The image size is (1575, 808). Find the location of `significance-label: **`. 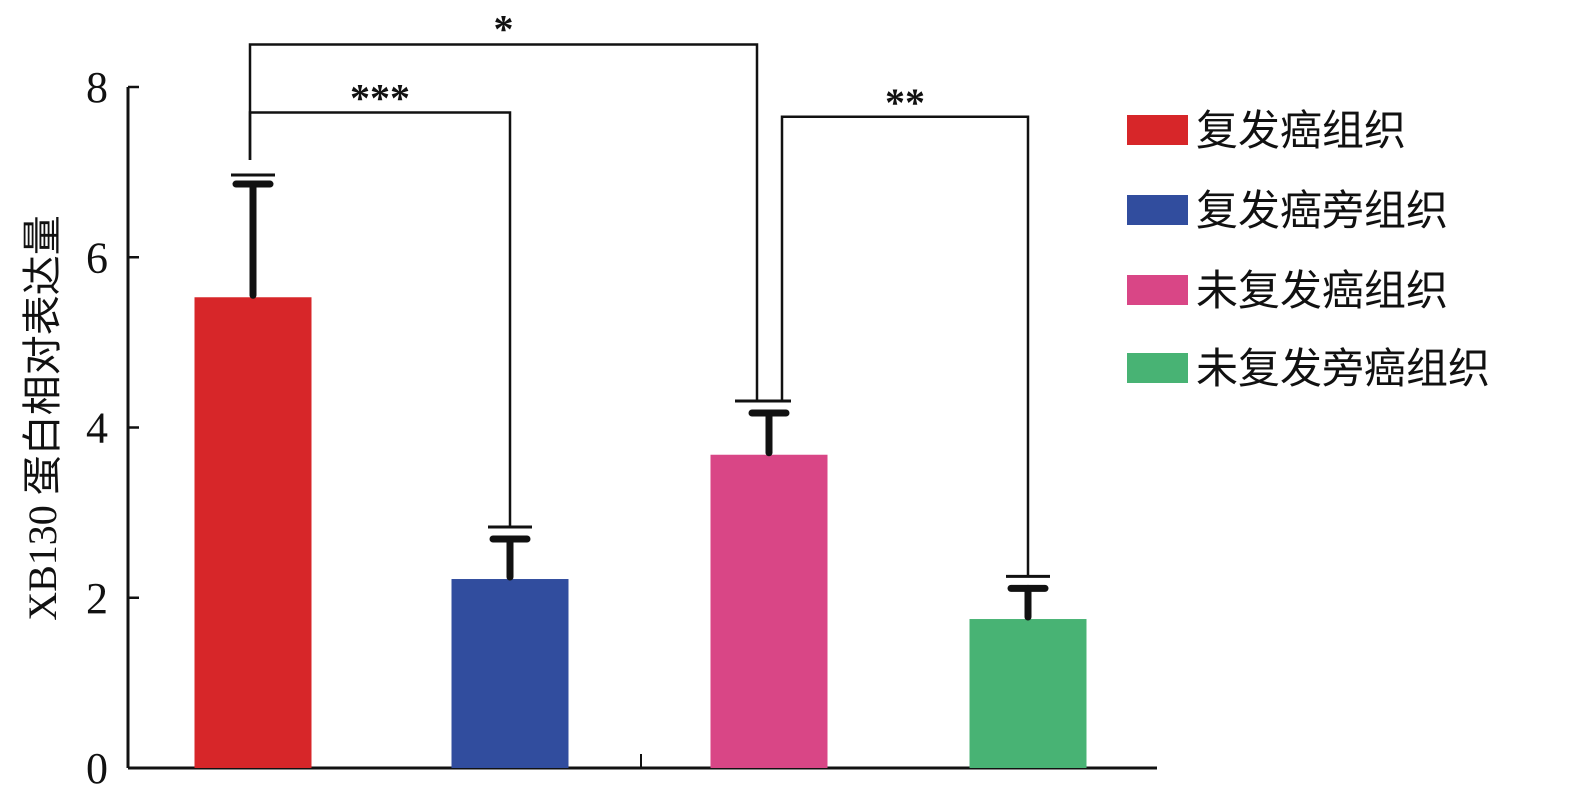

significance-label: ** is located at coordinates (905, 102).